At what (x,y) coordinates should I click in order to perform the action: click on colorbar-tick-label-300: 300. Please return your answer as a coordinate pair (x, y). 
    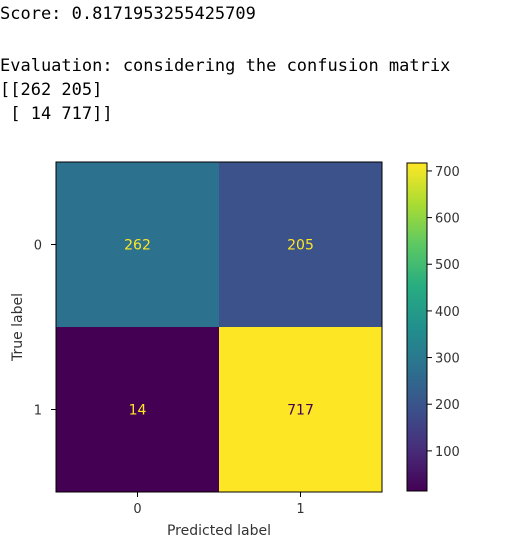
    Looking at the image, I should click on (447, 359).